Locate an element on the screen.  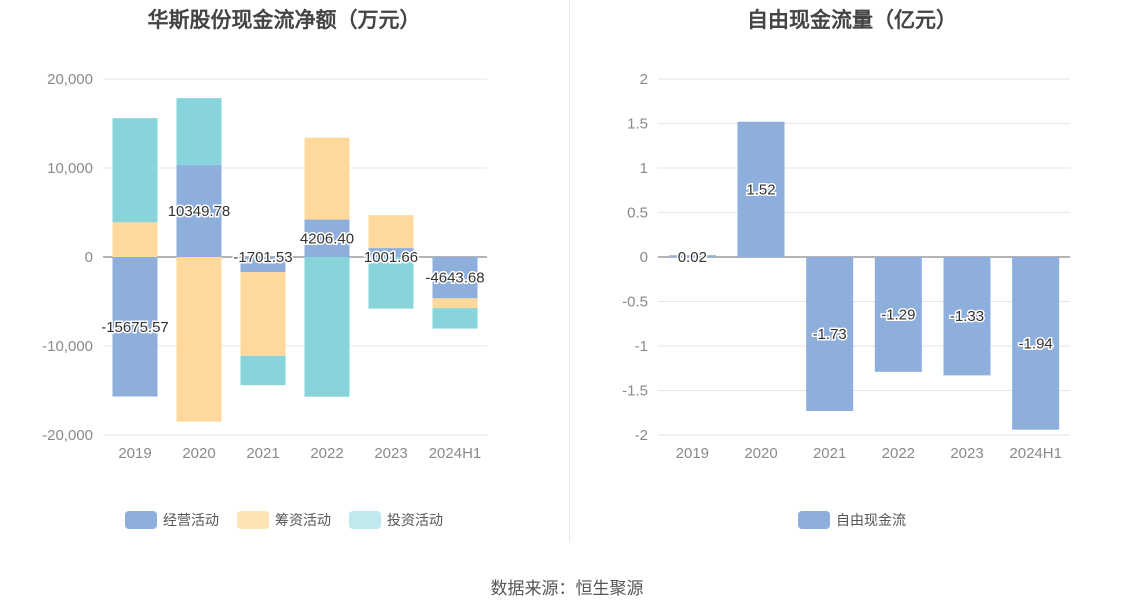
free-cashflow-y-tick-label: 0 is located at coordinates (644, 257).